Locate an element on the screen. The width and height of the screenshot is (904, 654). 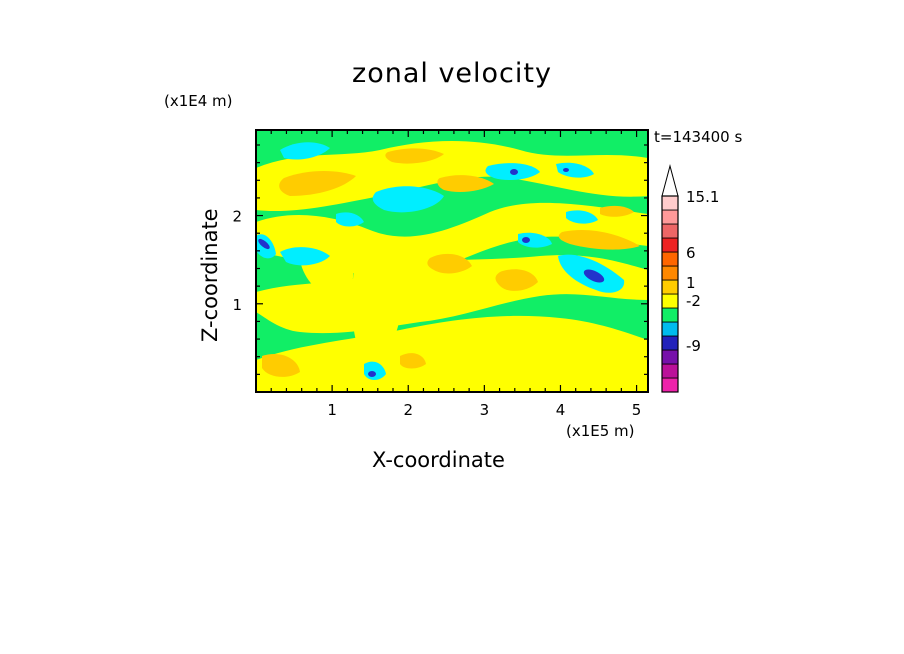
y-tick-label: 2 is located at coordinates (237, 217).